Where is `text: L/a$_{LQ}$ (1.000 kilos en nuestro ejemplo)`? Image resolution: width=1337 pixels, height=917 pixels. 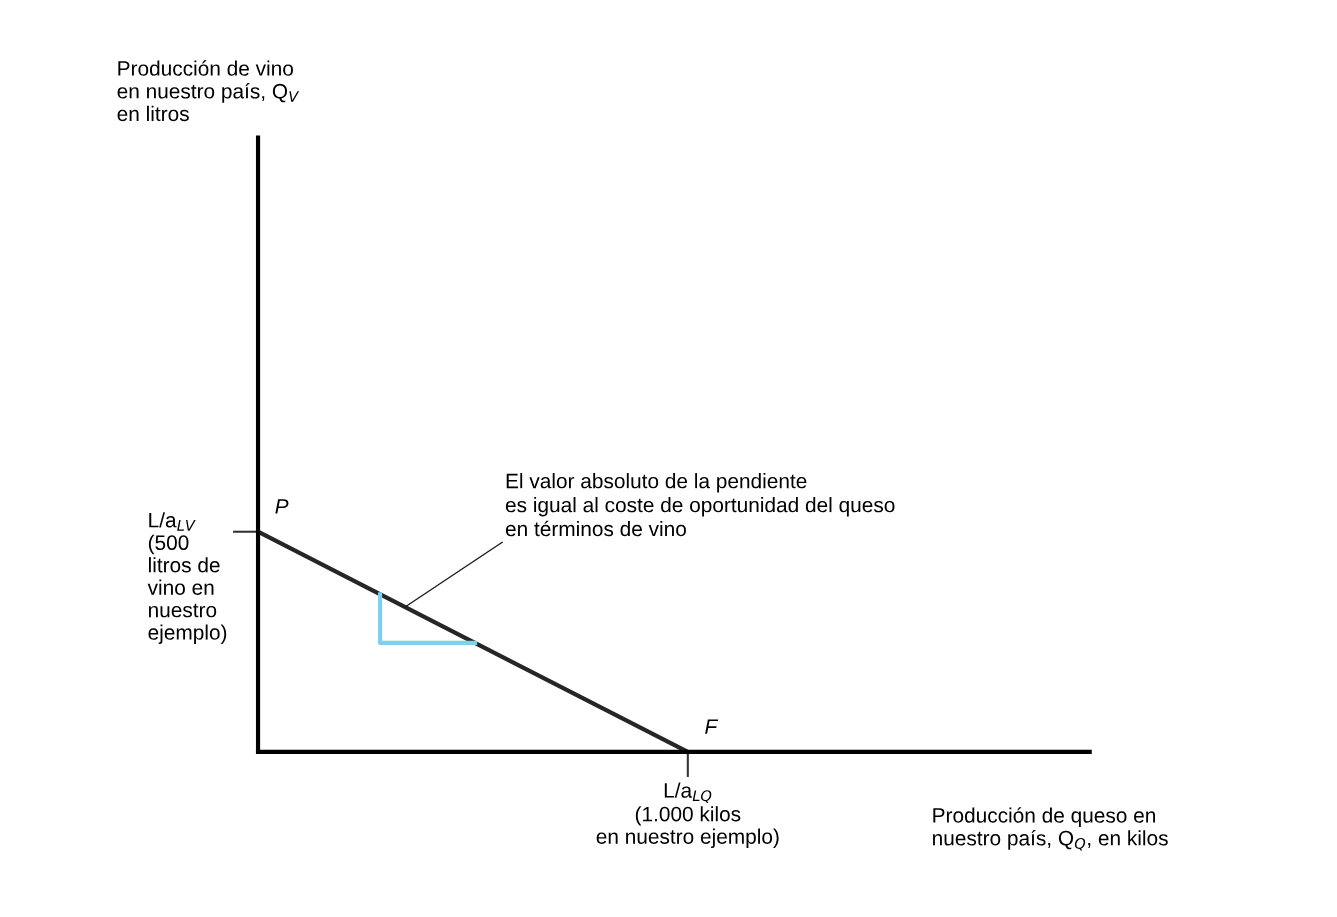 text: L/a$_{LQ}$ (1.000 kilos en nuestro ejemplo) is located at coordinates (687, 815).